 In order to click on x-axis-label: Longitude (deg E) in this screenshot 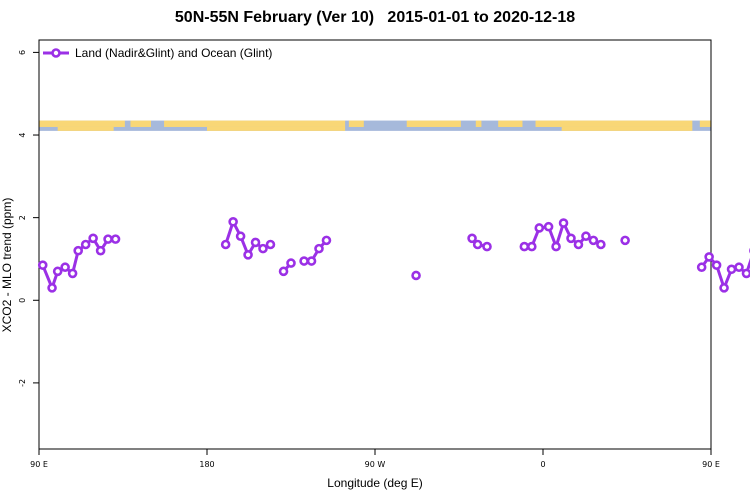, I will do `click(375, 483)`.